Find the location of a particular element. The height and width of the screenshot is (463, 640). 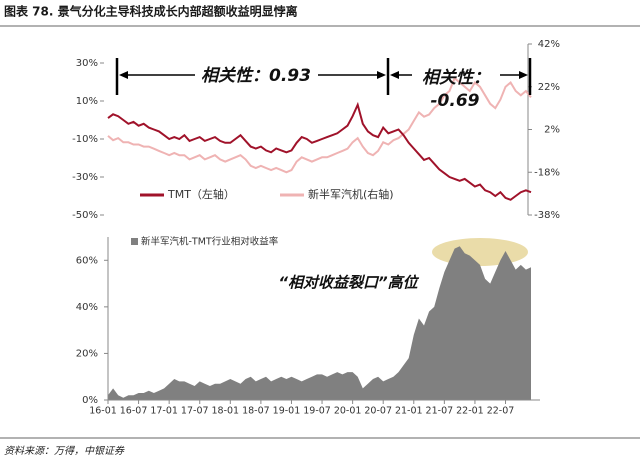

y-tick-label: 10% is located at coordinates (87, 101).